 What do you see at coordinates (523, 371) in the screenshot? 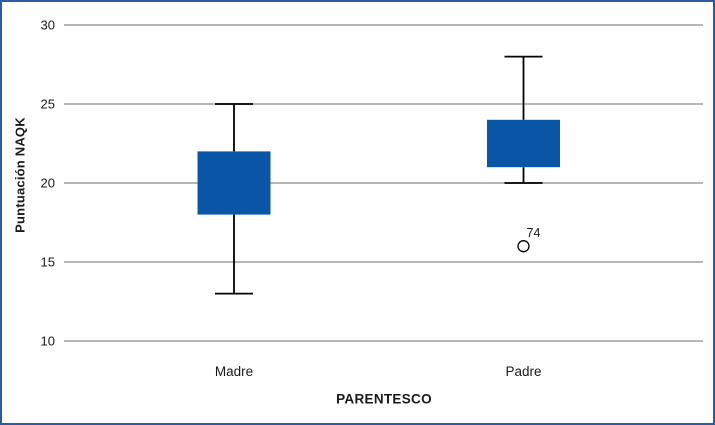
I see `category-label-padre: Padre` at bounding box center [523, 371].